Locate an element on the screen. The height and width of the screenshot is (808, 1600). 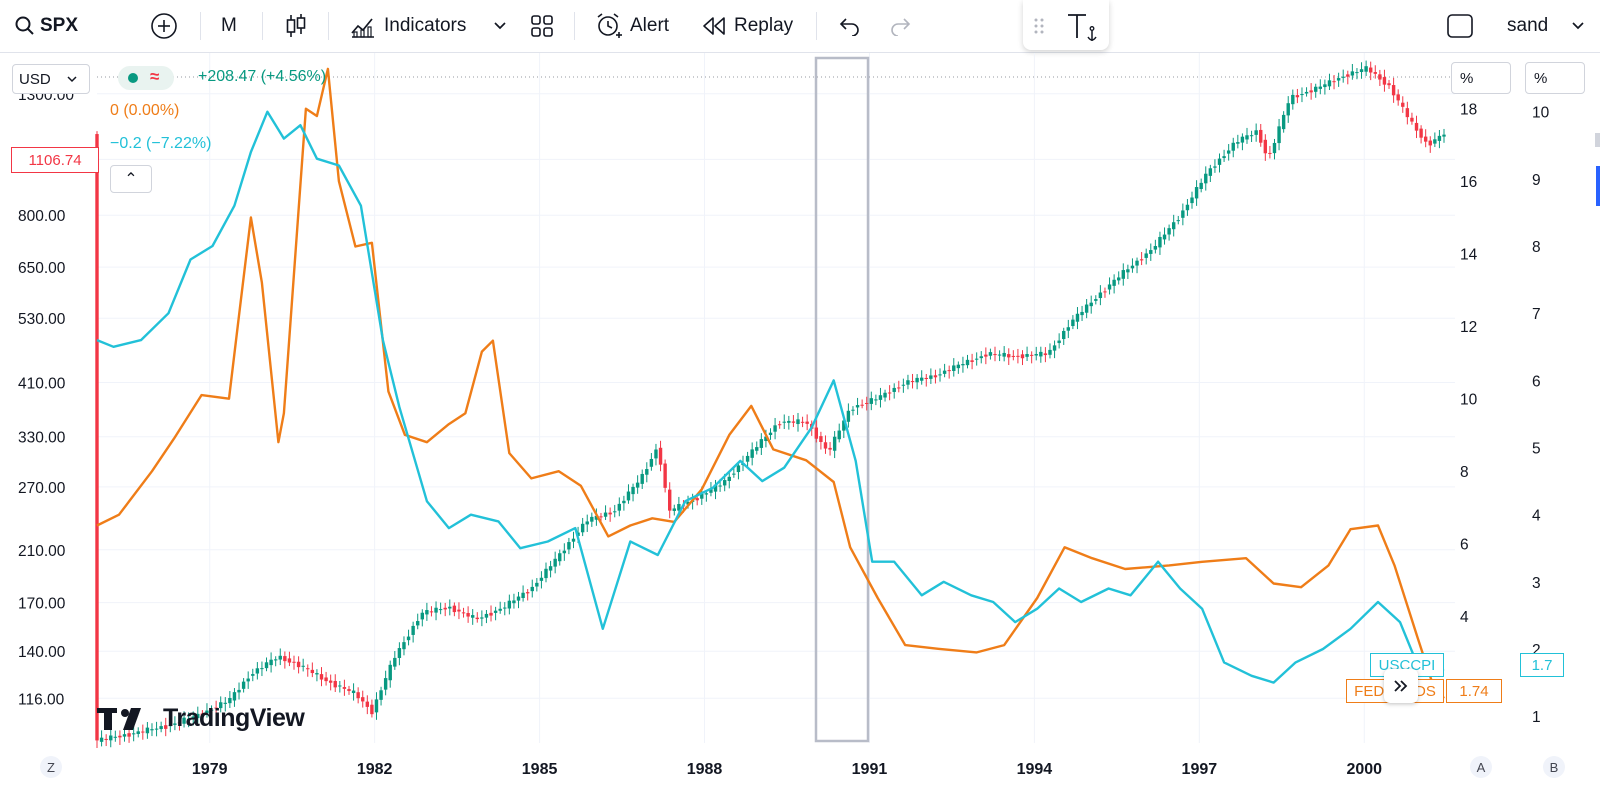
redo-button is located at coordinates (901, 26).